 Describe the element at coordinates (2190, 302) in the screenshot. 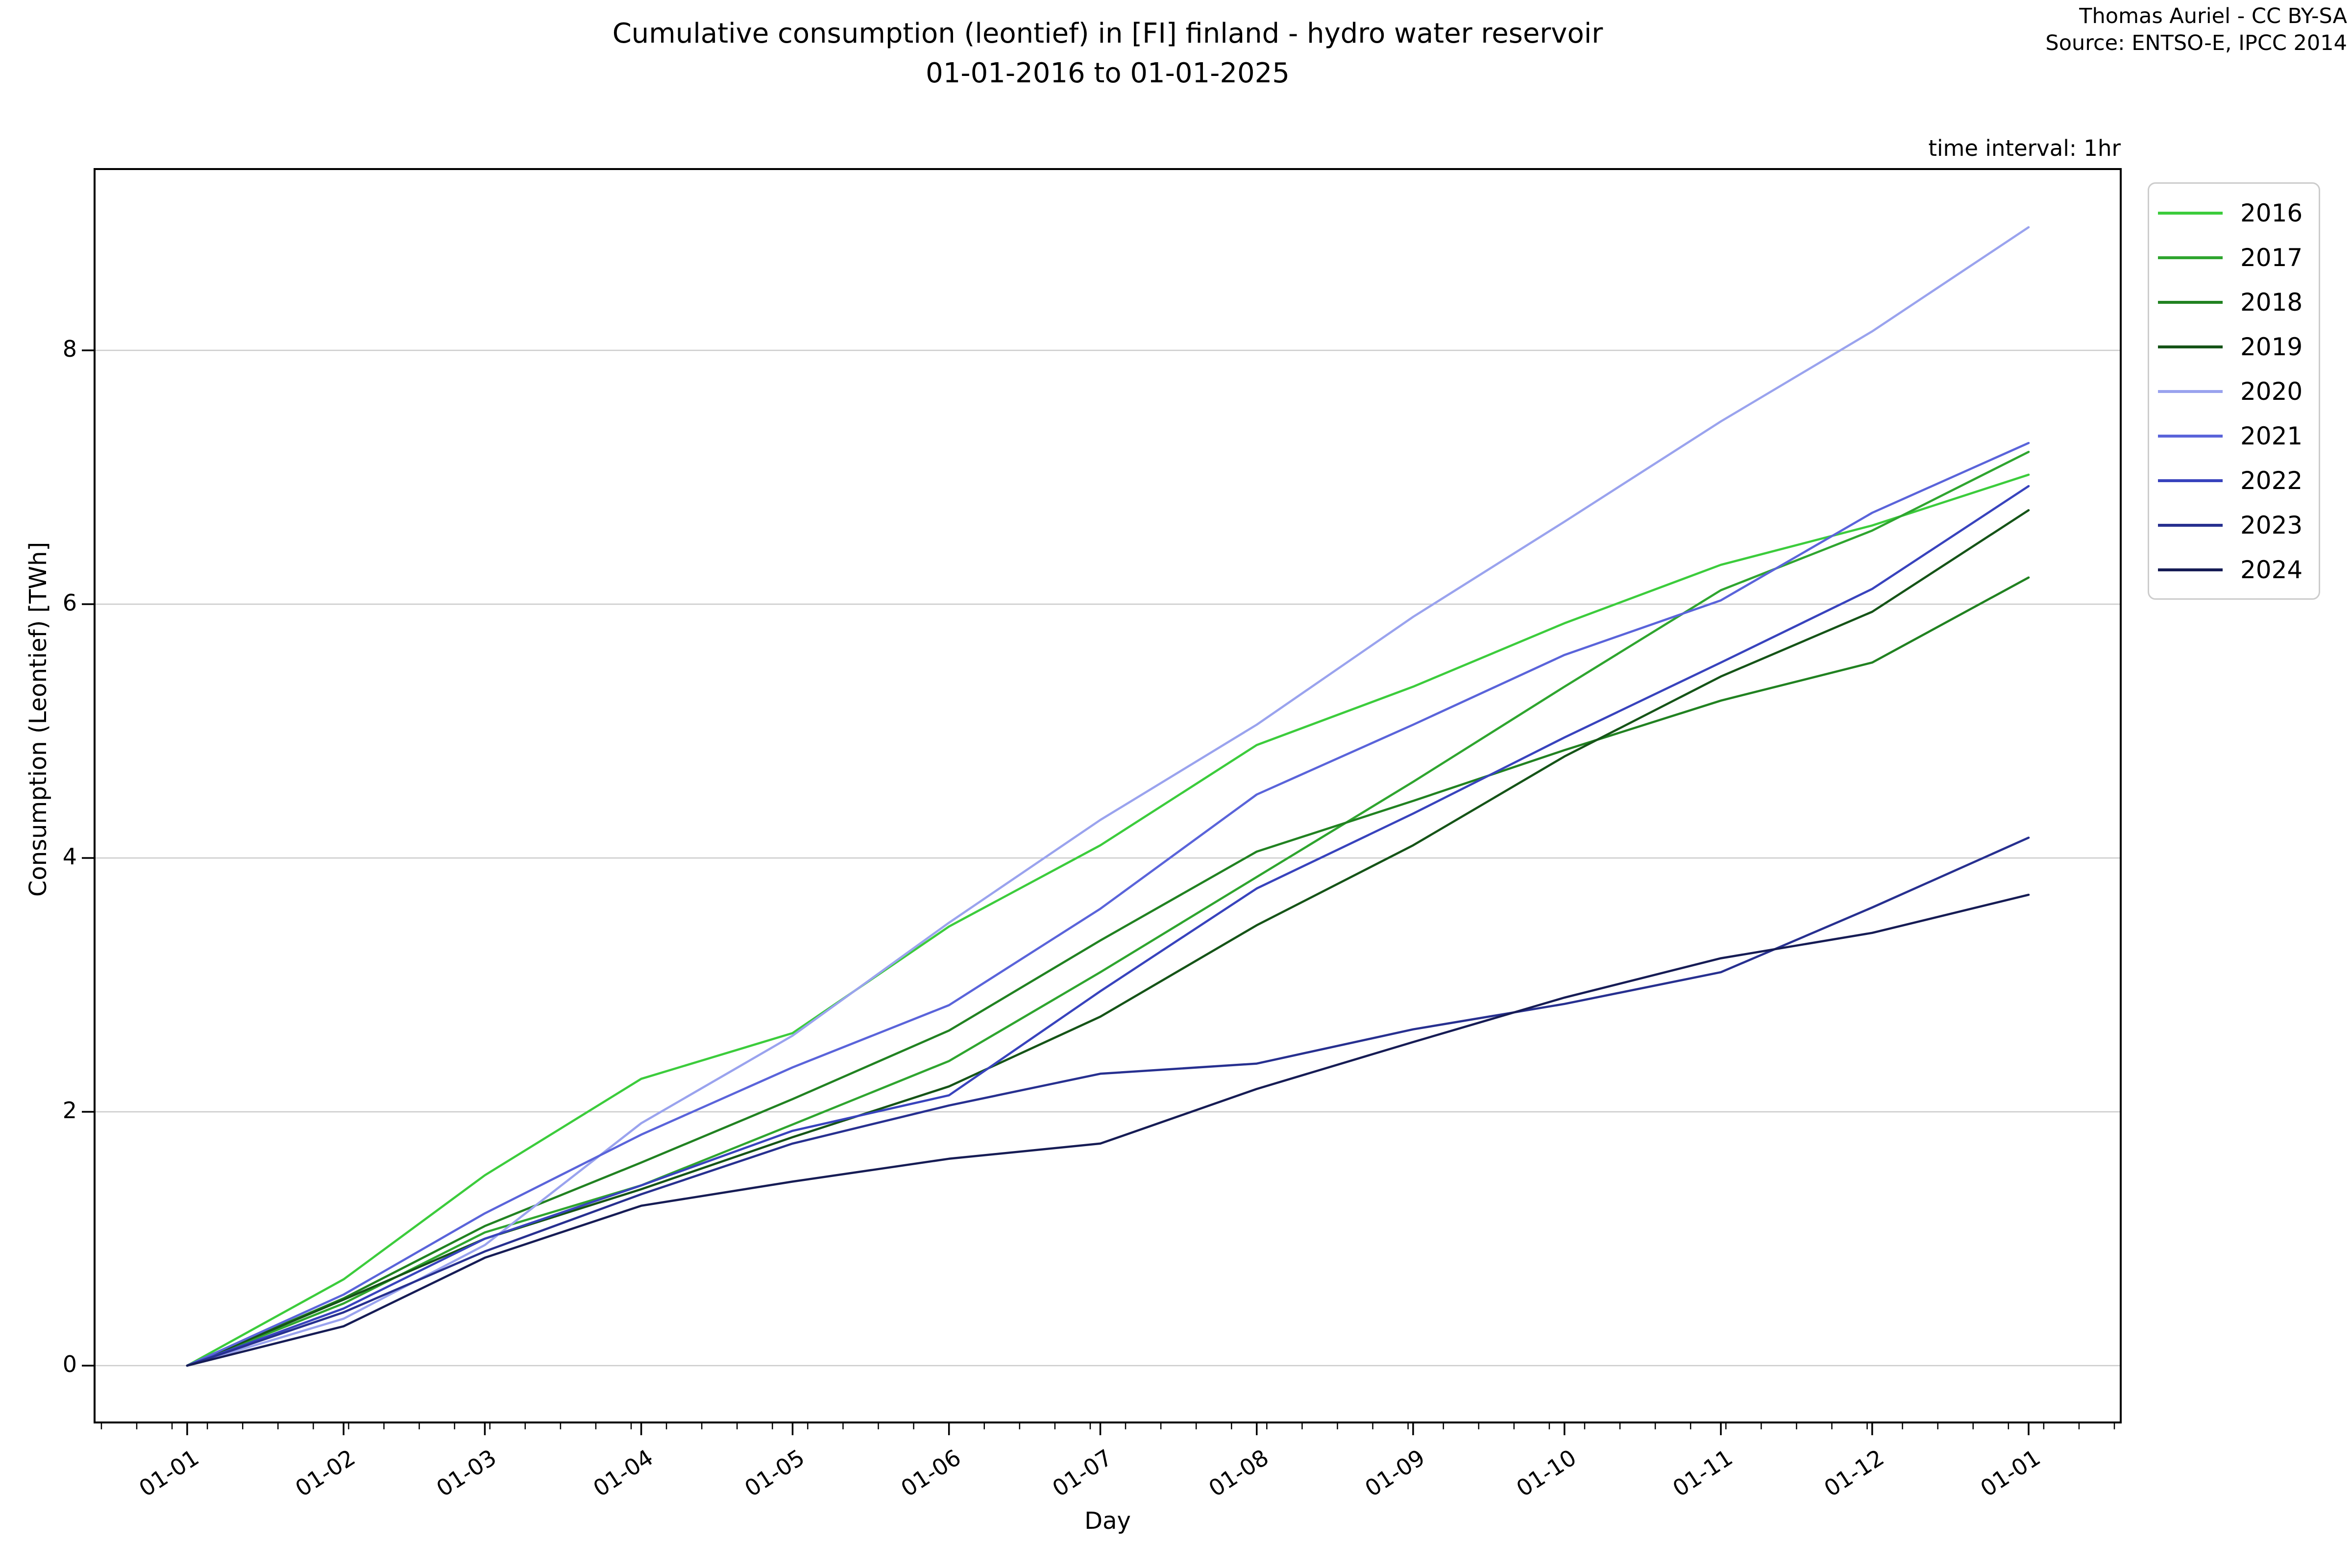

I see `legend-swatch-2018` at that location.